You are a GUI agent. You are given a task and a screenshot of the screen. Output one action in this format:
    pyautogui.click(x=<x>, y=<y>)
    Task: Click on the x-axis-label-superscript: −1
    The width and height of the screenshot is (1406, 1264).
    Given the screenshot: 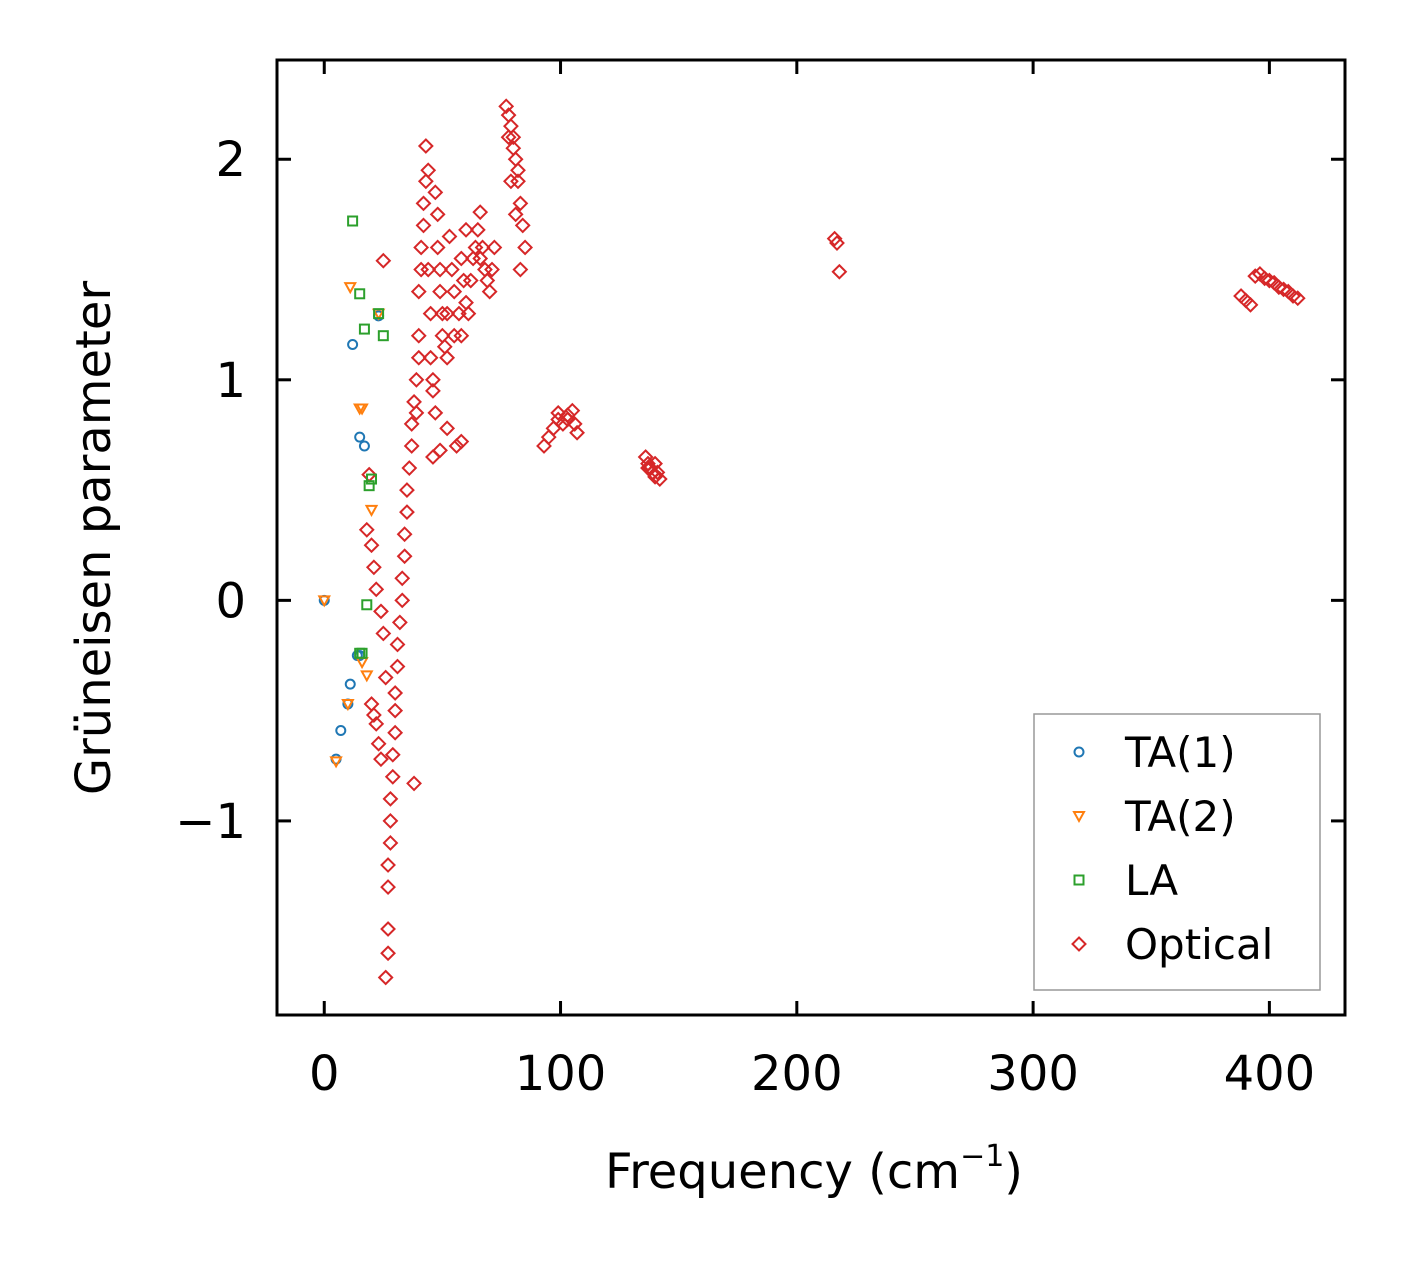 What is the action you would take?
    pyautogui.click(x=982, y=1156)
    